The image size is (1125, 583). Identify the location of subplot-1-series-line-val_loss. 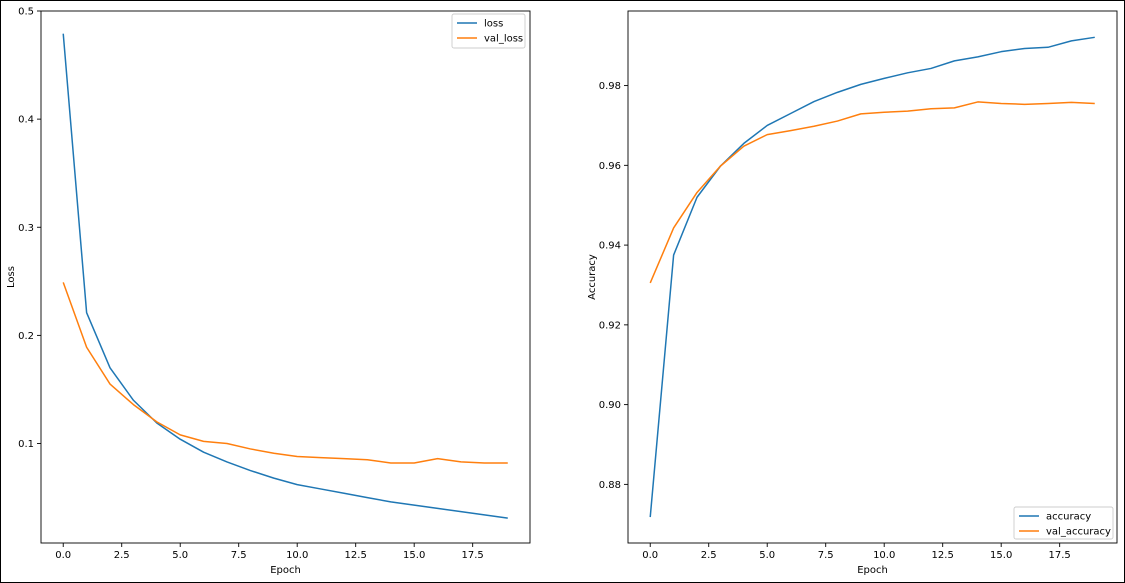
(285, 373).